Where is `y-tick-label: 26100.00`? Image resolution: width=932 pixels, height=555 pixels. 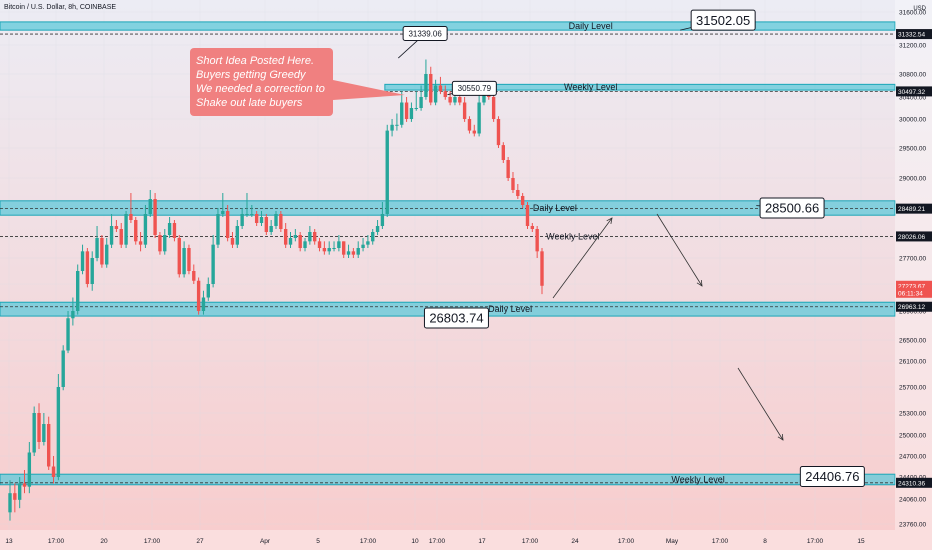
y-tick-label: 26100.00 is located at coordinates (912, 362).